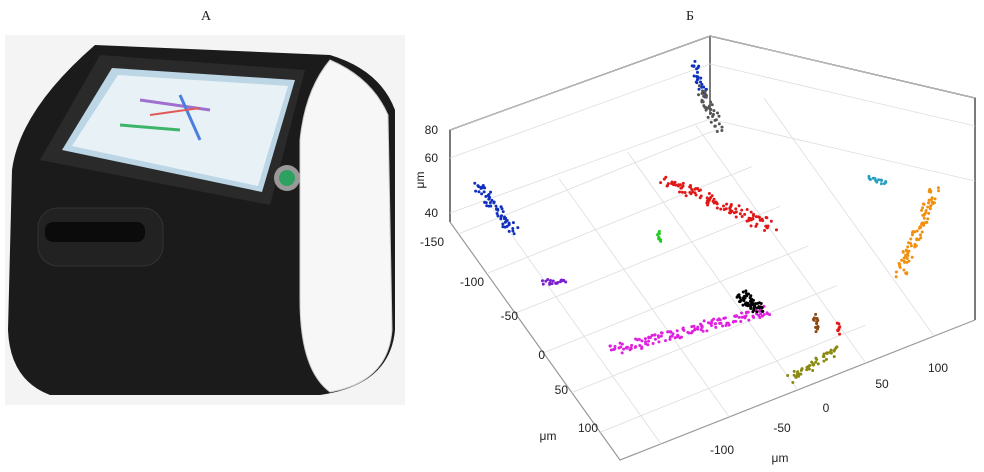  Describe the element at coordinates (510, 316) in the screenshot. I see `y-tick-label: -50` at that location.